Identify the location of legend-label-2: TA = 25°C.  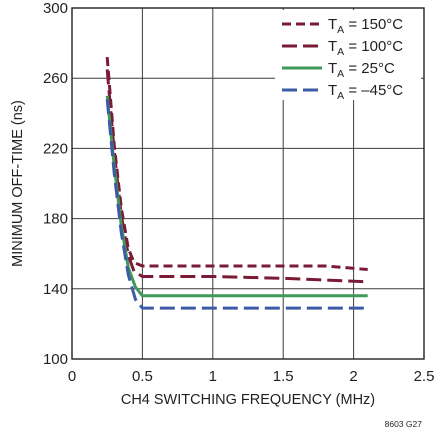
(361, 70).